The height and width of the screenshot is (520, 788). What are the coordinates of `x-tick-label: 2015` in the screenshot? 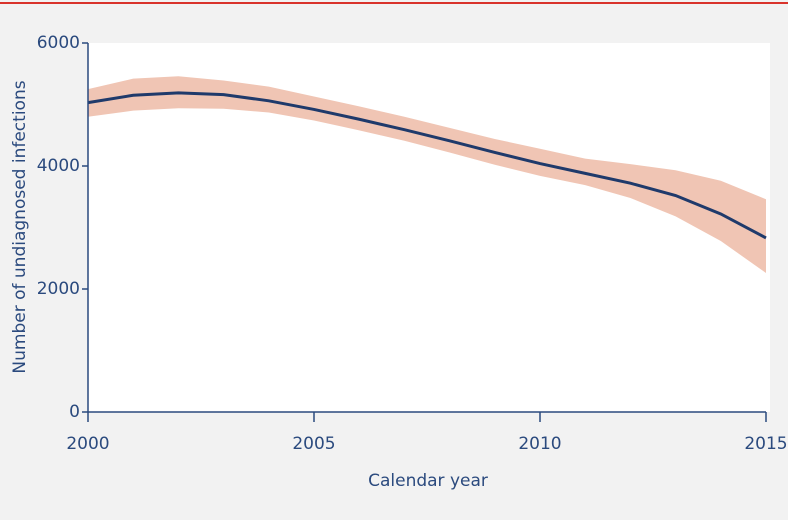 It's located at (765, 444).